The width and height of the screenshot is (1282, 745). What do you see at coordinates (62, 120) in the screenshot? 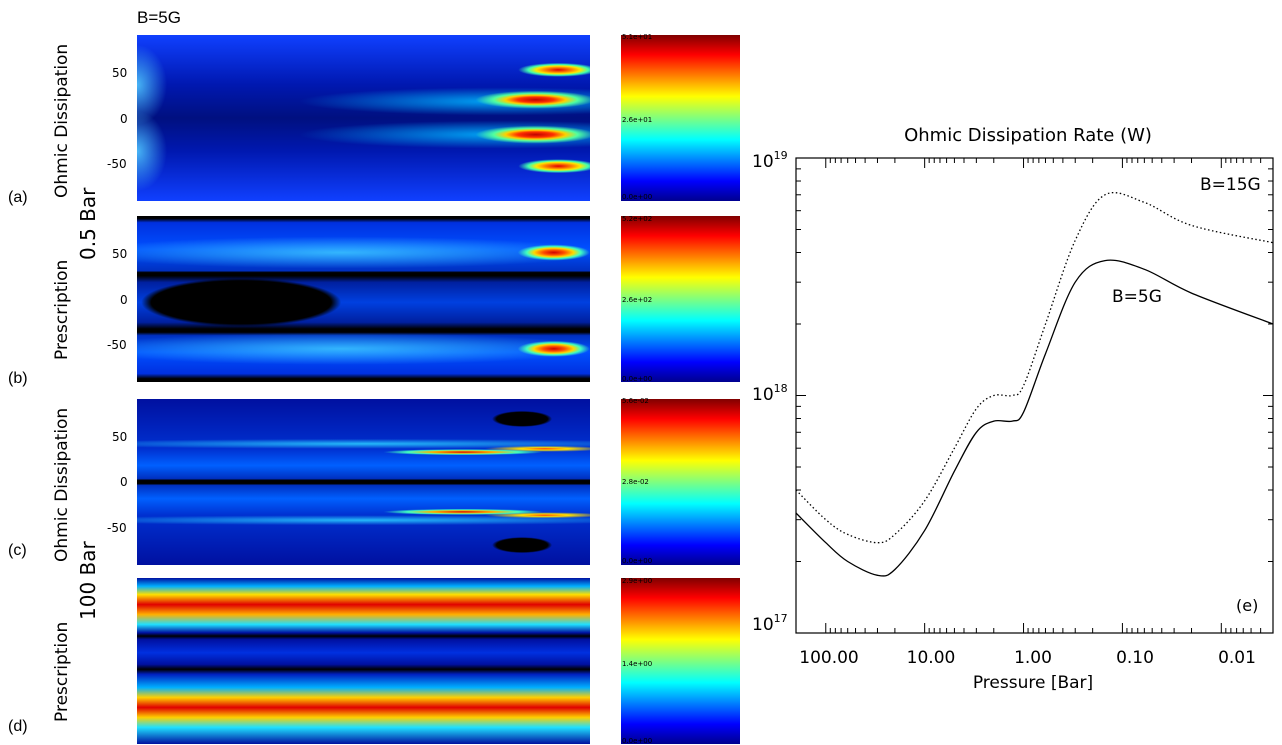
I see `ylabel-ohmic-top: Ohmic Dissipation` at bounding box center [62, 120].